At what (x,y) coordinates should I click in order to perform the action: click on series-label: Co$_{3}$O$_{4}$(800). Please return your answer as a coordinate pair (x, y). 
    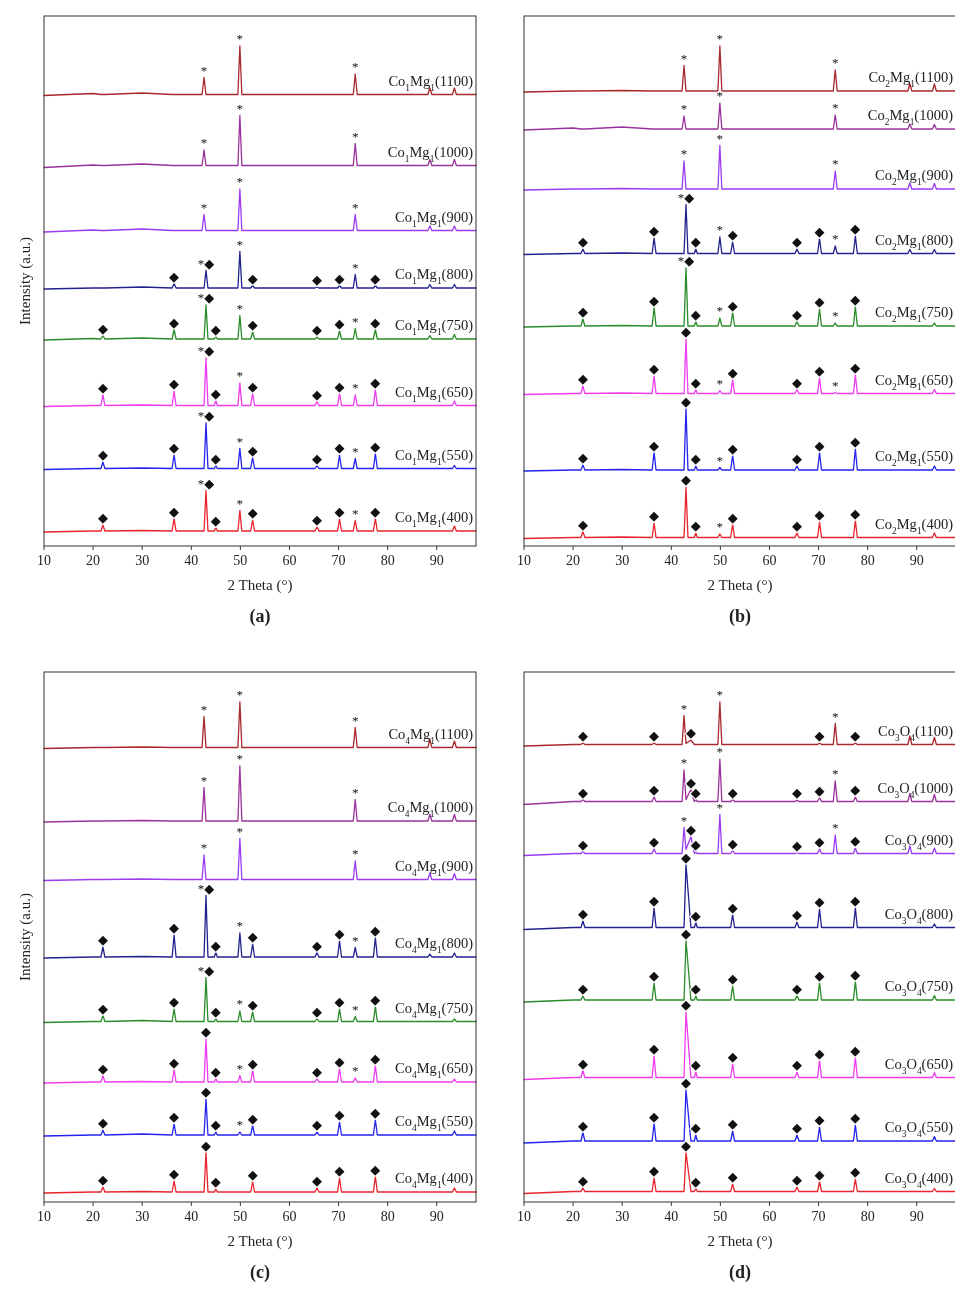
    Looking at the image, I should click on (919, 915).